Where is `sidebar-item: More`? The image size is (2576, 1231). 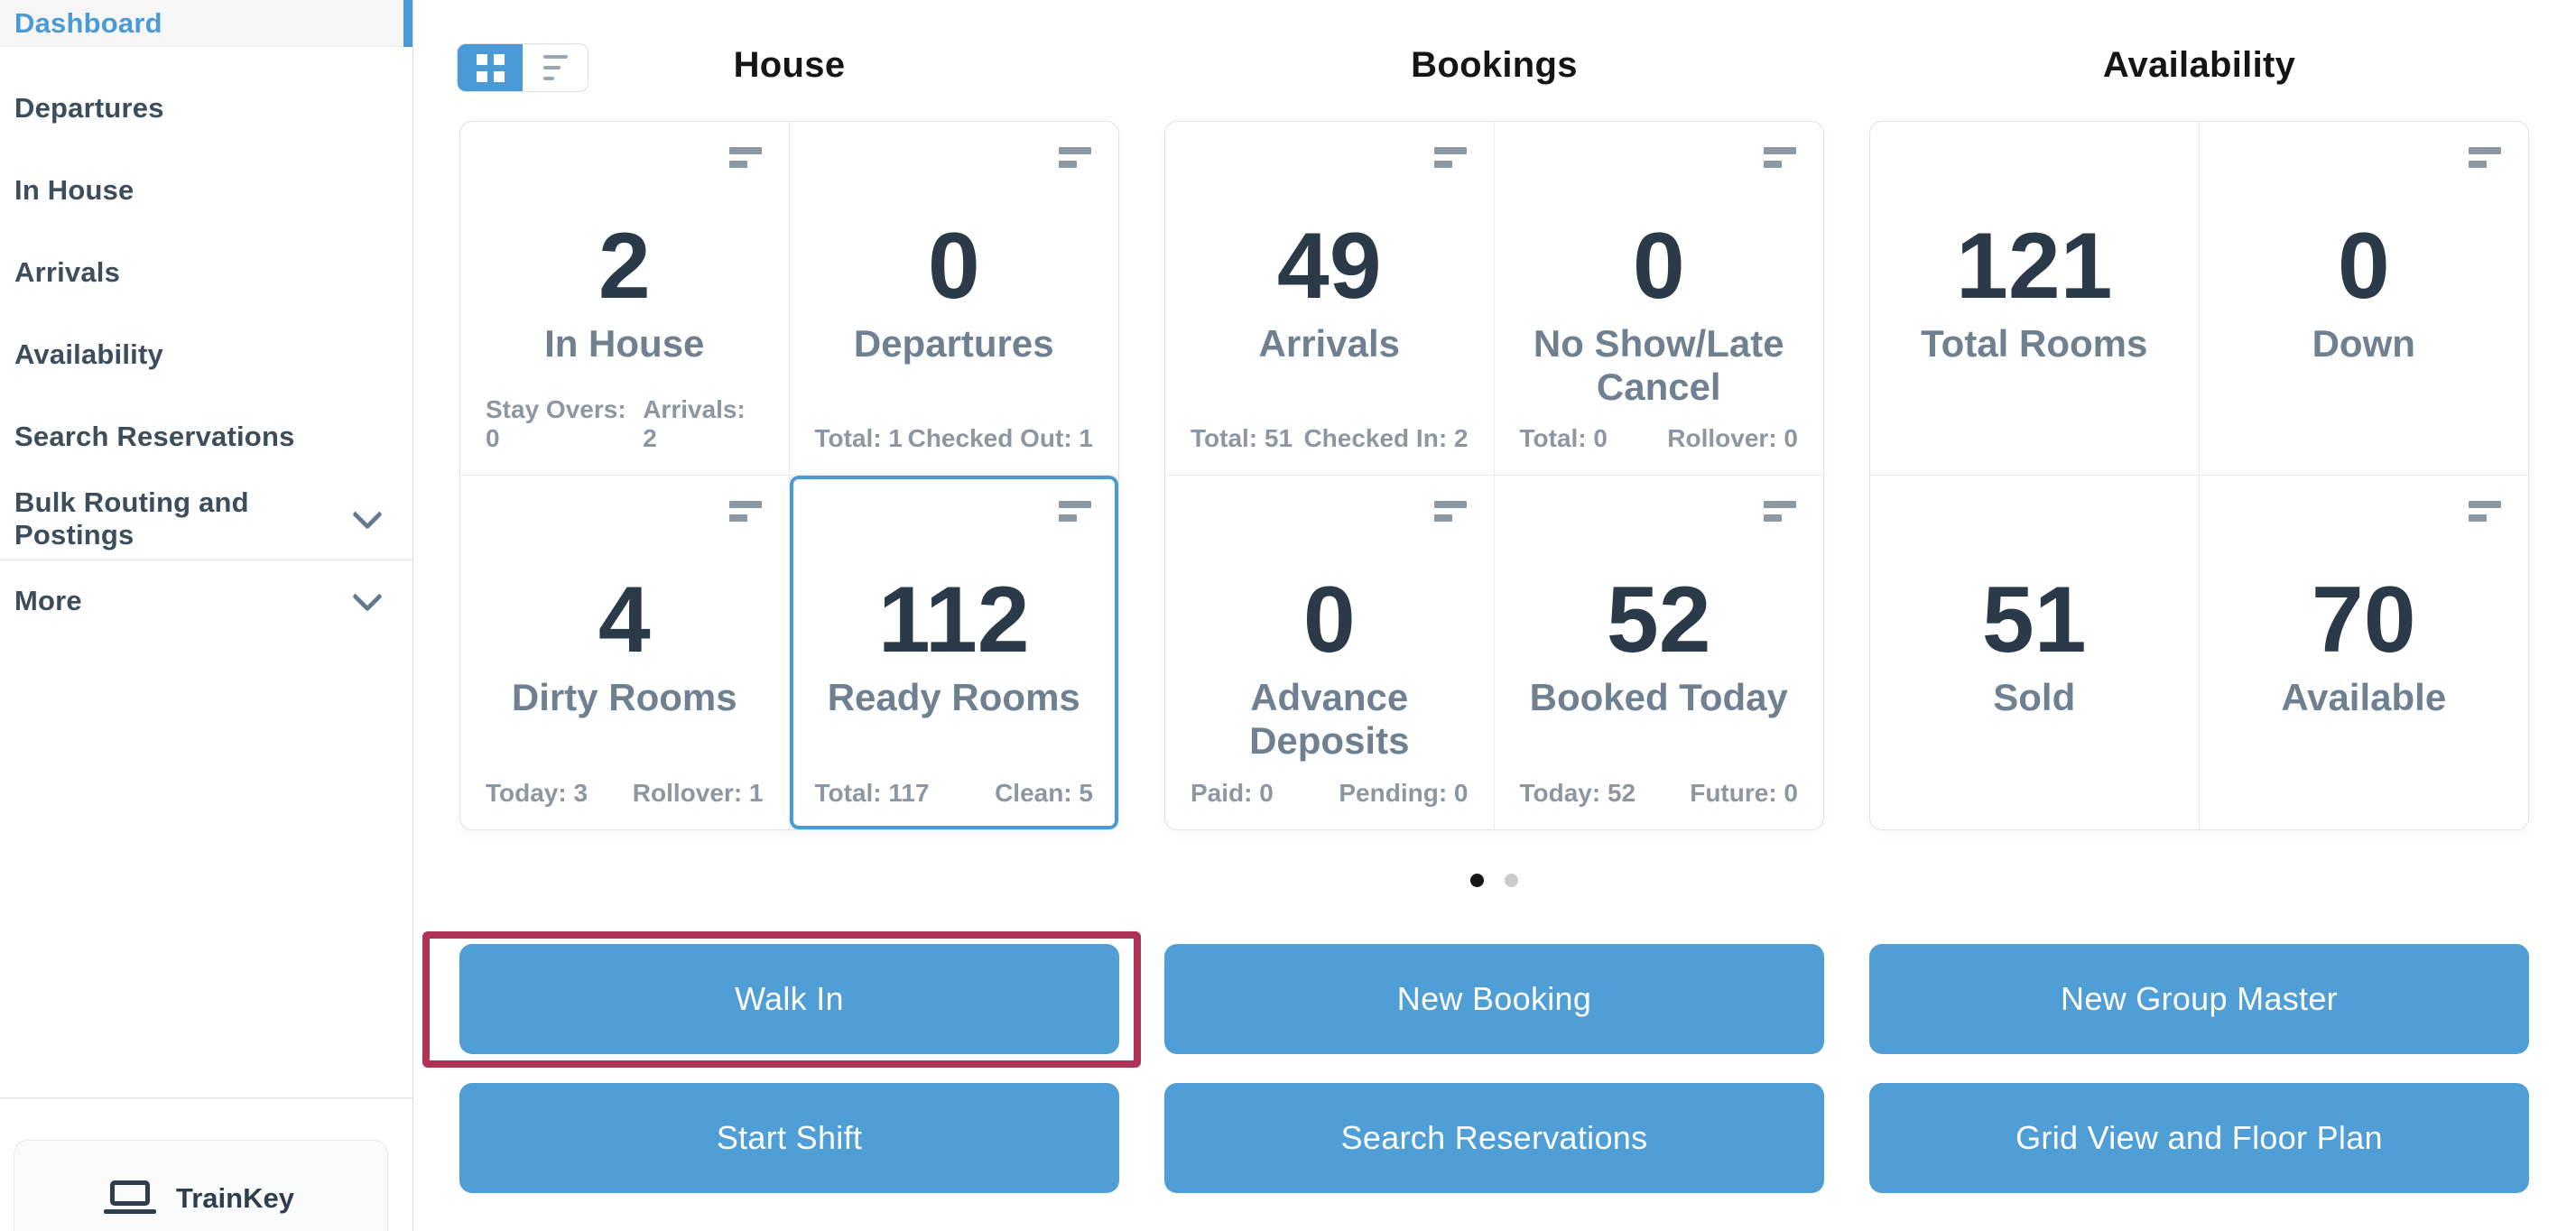
sidebar-item: More is located at coordinates (206, 601).